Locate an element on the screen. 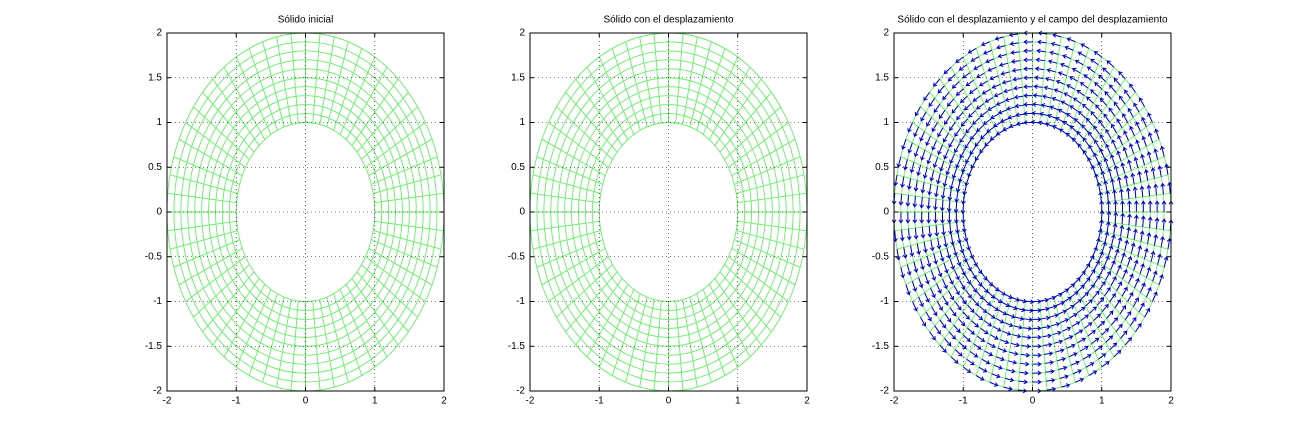 The width and height of the screenshot is (1294, 441). y-tick-label: -2 is located at coordinates (520, 391).